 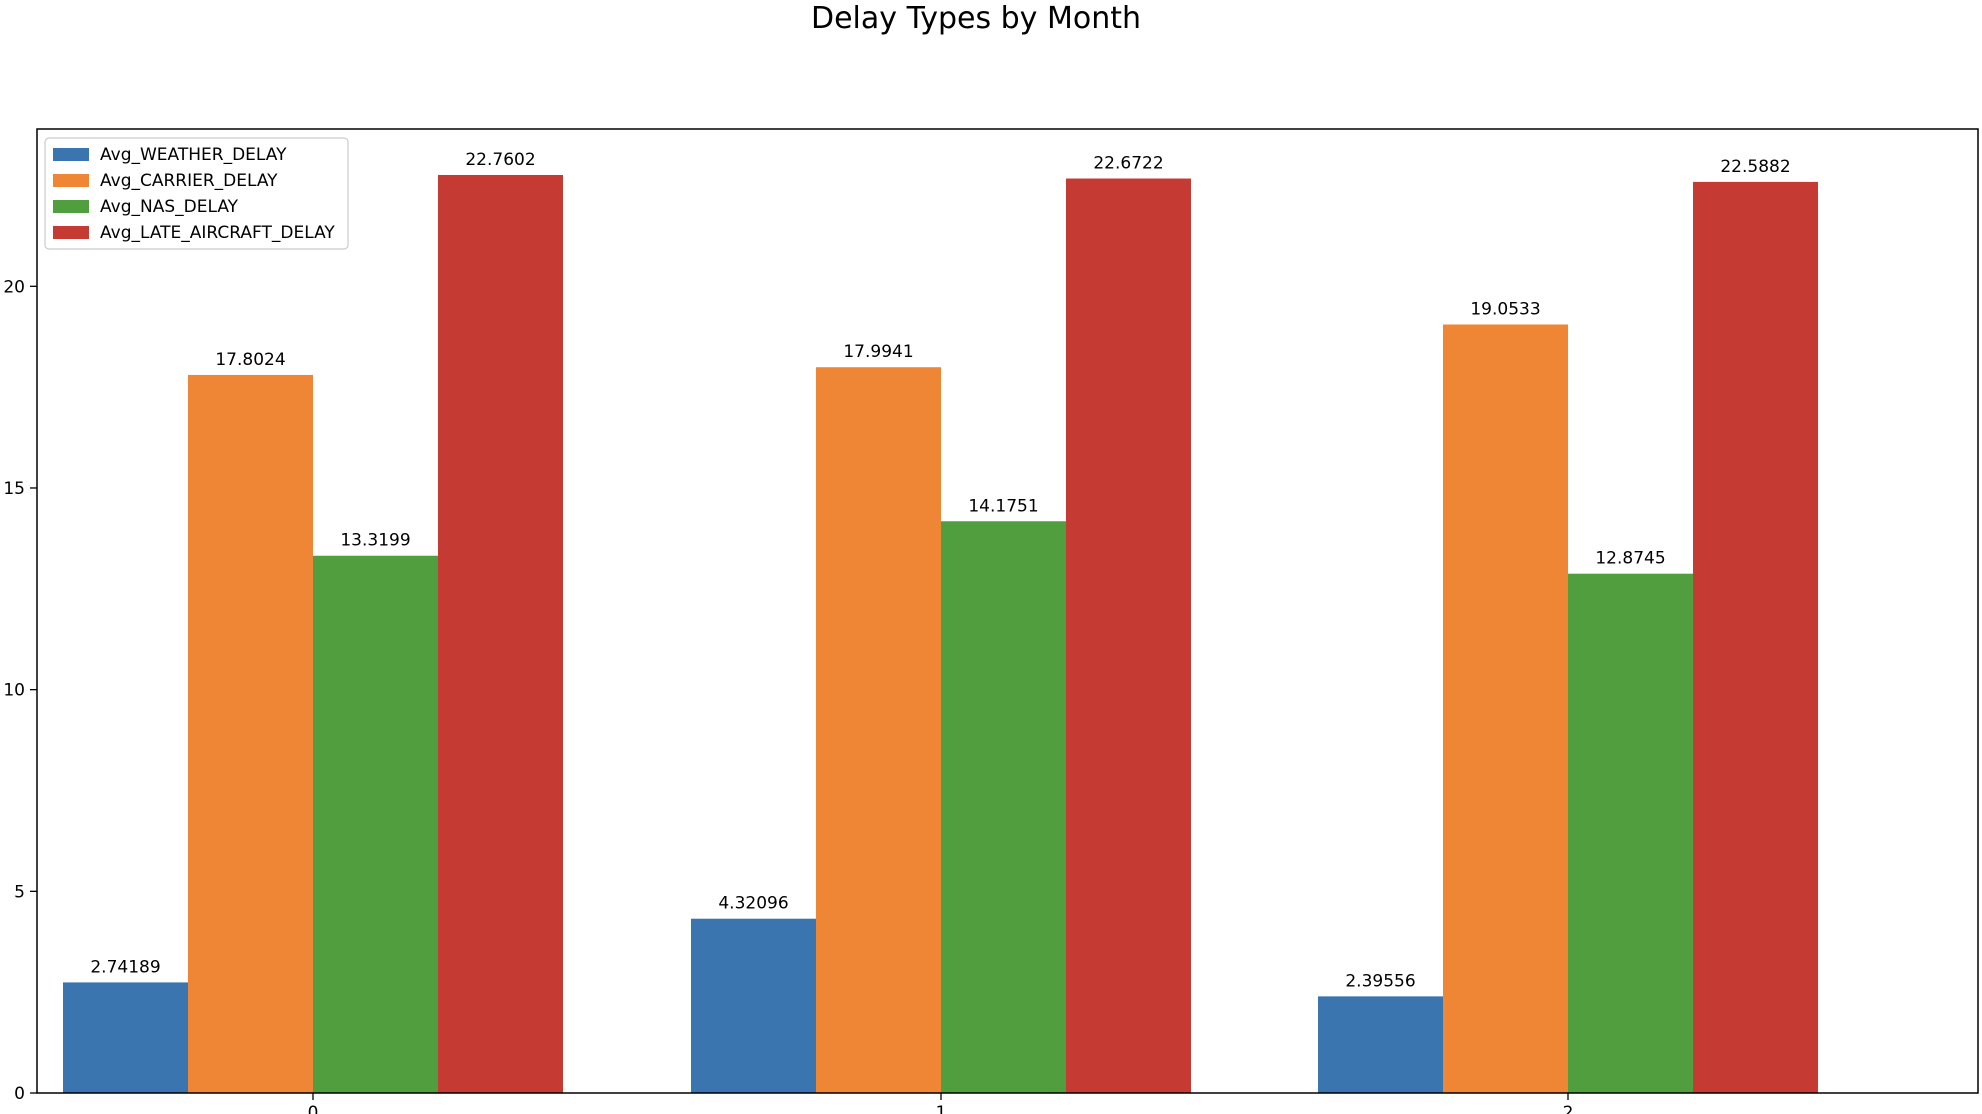 I want to click on legend-label-3: Avg_LATE_AIRCRAFT_DELAY, so click(x=217, y=233).